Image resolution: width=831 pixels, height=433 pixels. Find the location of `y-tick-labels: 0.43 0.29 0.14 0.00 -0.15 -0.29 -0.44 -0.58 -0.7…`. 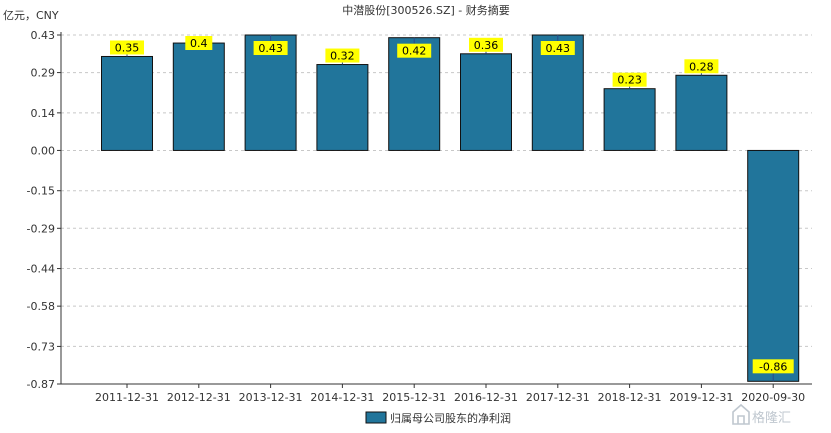

y-tick-labels: 0.43 0.29 0.14 0.00 -0.15 -0.29 -0.44 -0.58 -0.7… is located at coordinates (41, 210).